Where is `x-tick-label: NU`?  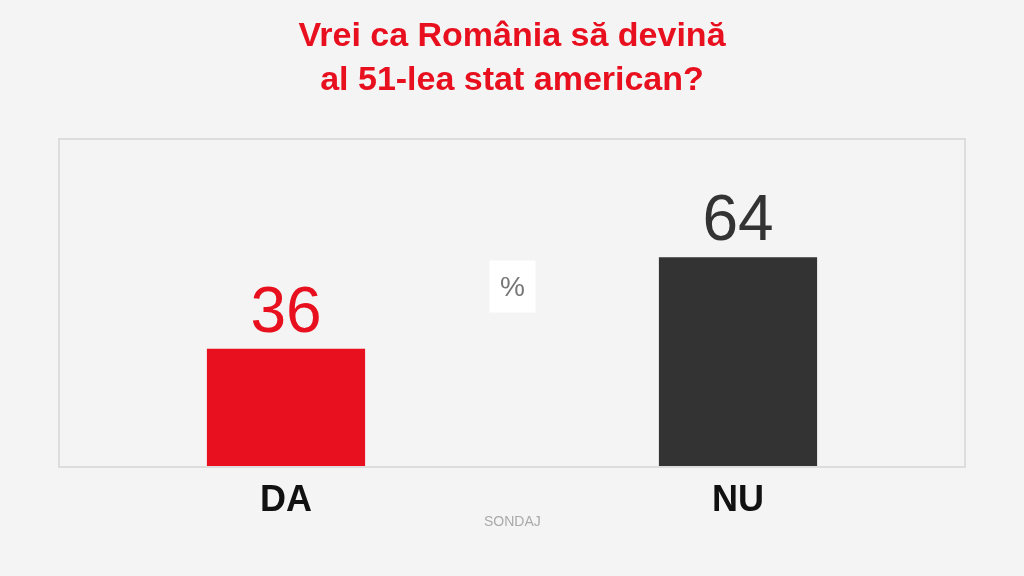
x-tick-label: NU is located at coordinates (738, 499).